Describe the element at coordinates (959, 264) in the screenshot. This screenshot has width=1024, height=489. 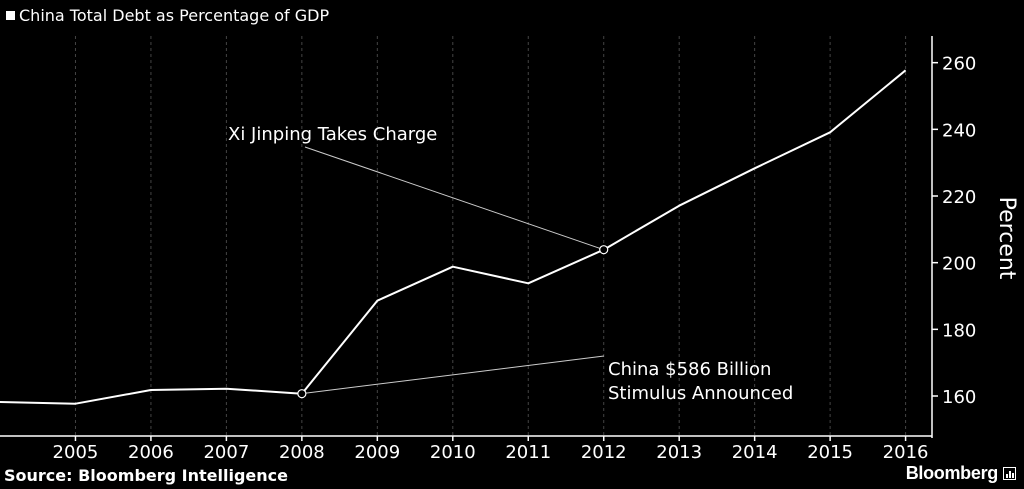
I see `y-tick-label: 200` at that location.